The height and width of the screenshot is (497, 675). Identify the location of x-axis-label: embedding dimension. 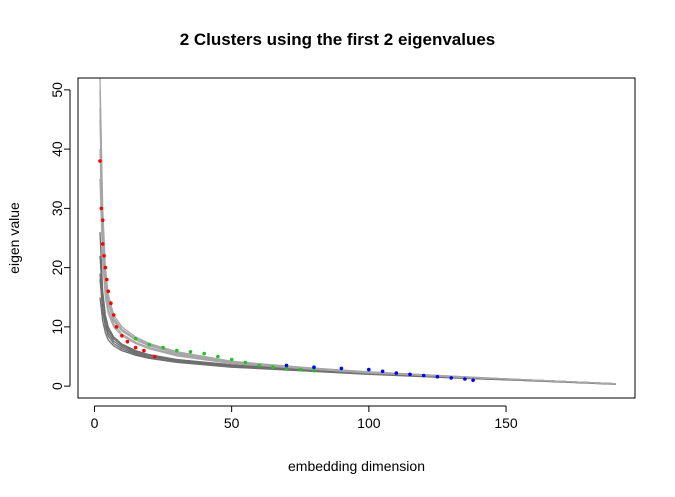
(356, 466).